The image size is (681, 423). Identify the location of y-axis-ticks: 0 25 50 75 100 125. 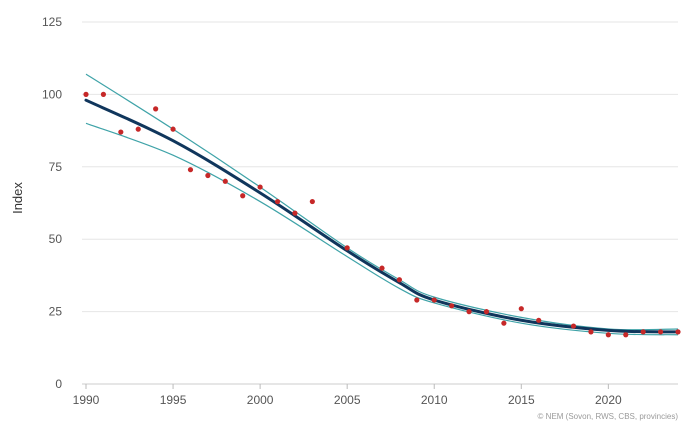
(52, 203).